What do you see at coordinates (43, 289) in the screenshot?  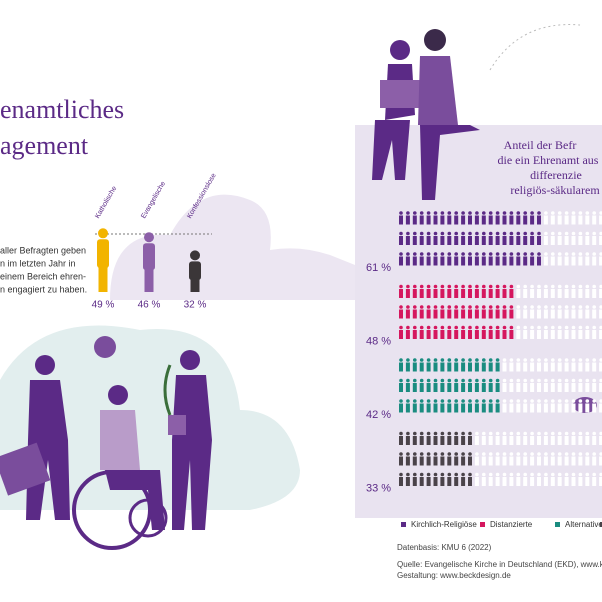 I see `intro-text: n engagiert zu haben.` at bounding box center [43, 289].